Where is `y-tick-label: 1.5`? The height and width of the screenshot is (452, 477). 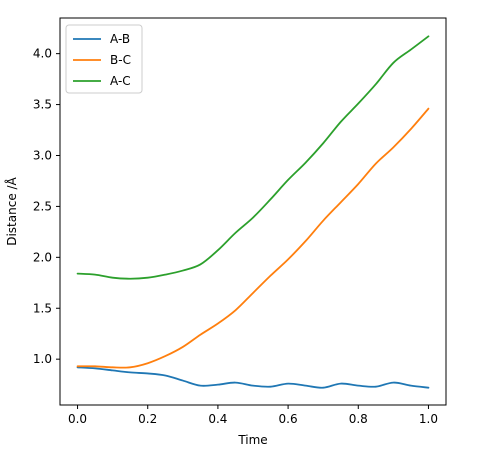
y-tick-label: 1.5 is located at coordinates (42, 308).